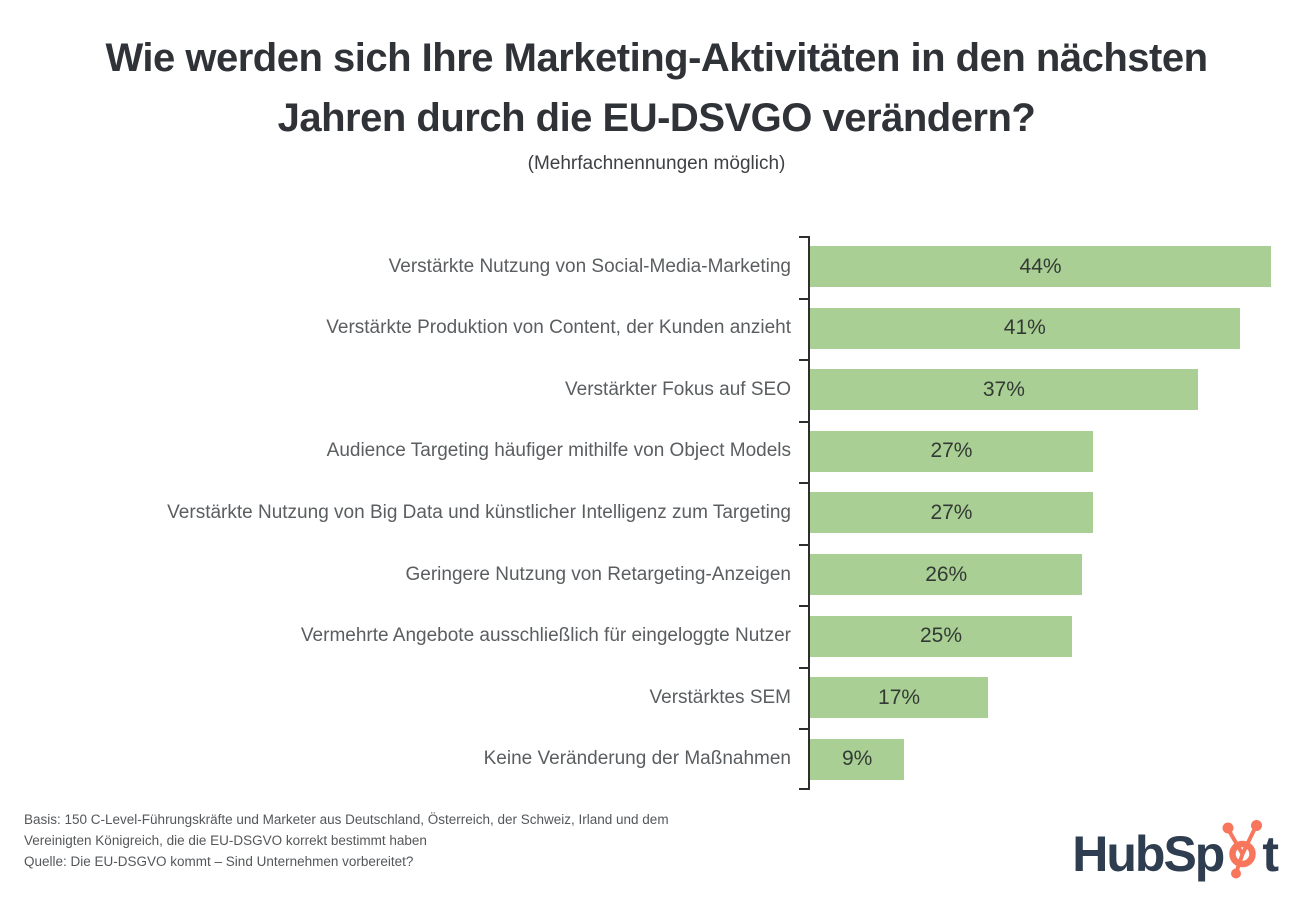 The width and height of the screenshot is (1313, 897). What do you see at coordinates (1242, 849) in the screenshot?
I see `hubspot-sprocket-icon` at bounding box center [1242, 849].